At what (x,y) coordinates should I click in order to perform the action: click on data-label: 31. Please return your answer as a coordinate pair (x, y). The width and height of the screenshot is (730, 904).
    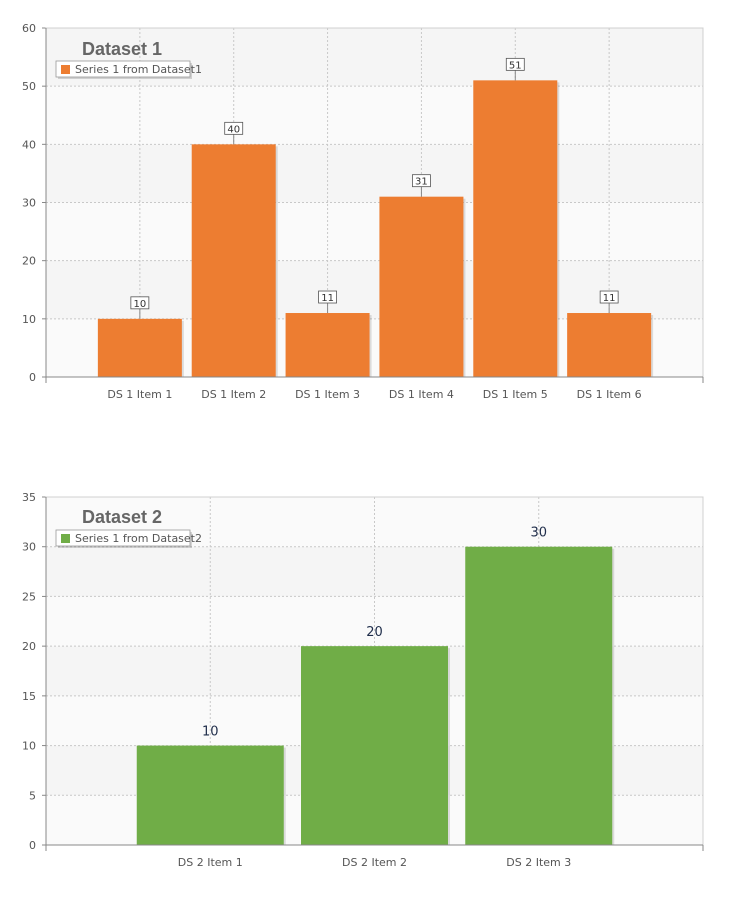
    Looking at the image, I should click on (421, 182).